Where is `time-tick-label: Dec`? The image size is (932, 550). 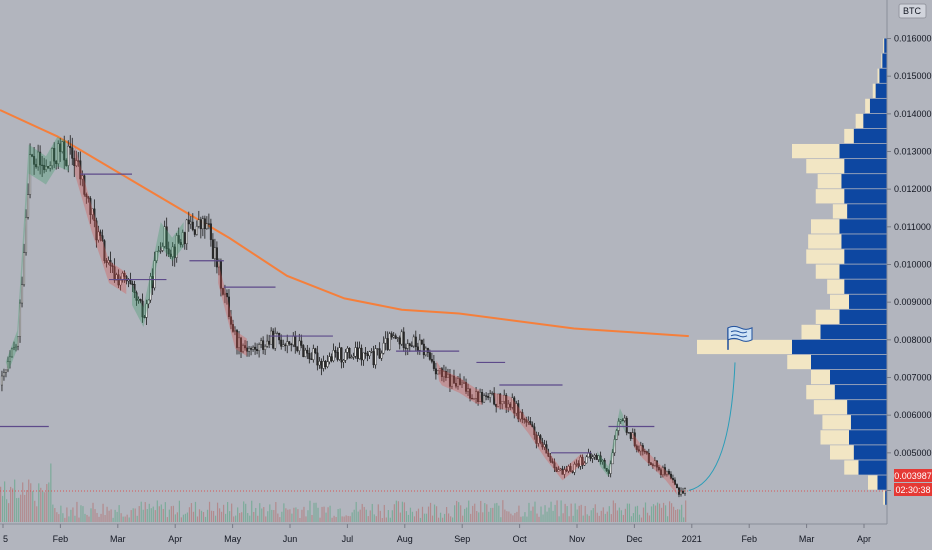
time-tick-label: Dec is located at coordinates (634, 539).